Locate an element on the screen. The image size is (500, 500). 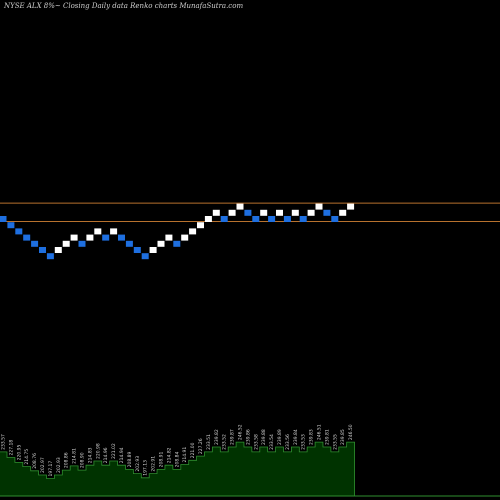
volume-label: 239.86 is located at coordinates (248, 437).